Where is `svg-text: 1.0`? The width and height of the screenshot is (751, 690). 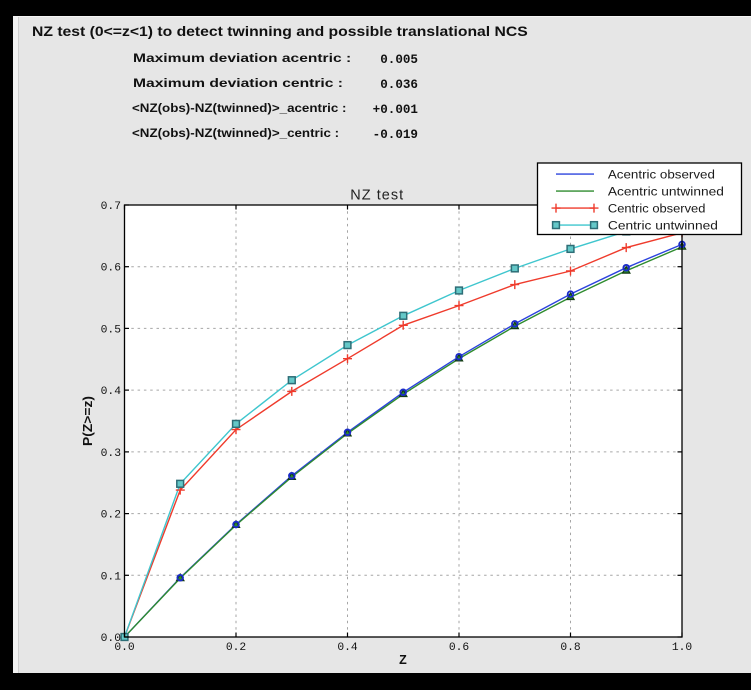 svg-text: 1.0 is located at coordinates (682, 648).